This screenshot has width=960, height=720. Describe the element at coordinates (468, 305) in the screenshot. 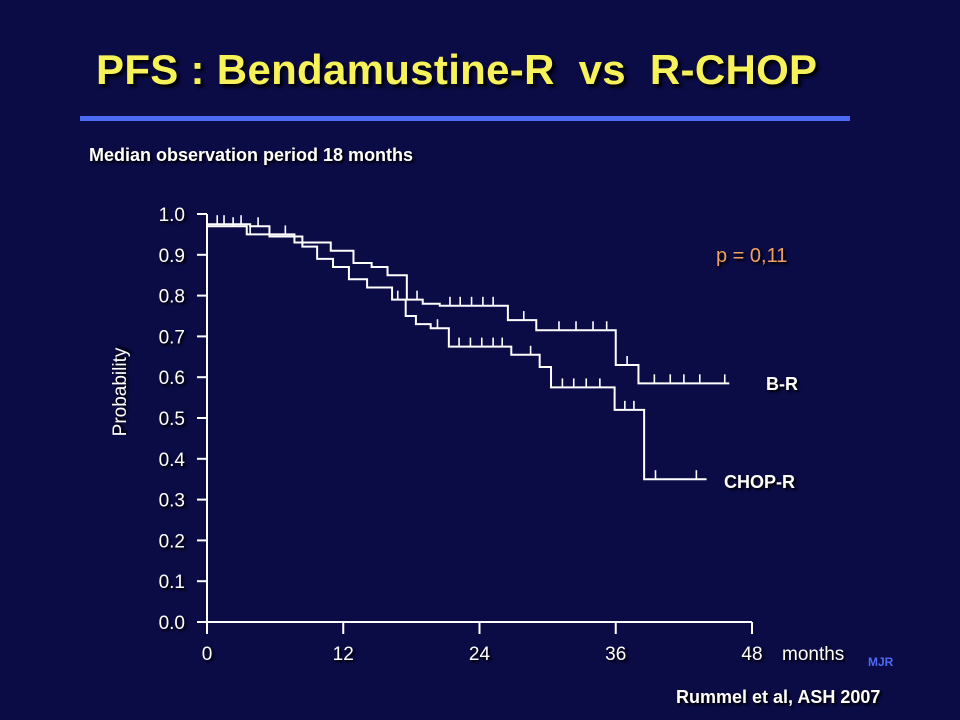

I see `step-line` at that location.